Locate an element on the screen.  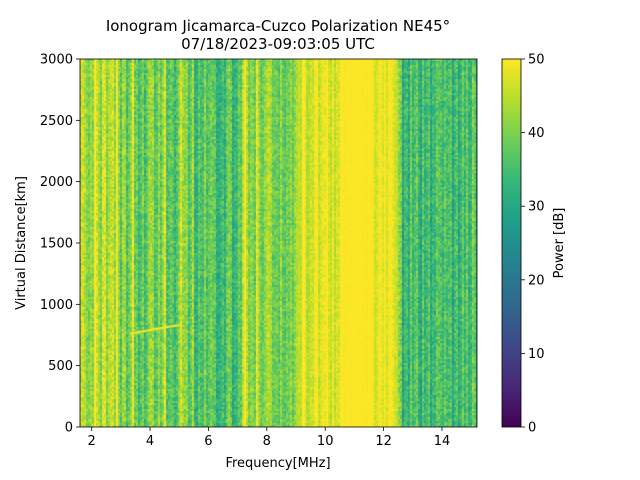
y-tick-label: 1500 is located at coordinates (56, 244).